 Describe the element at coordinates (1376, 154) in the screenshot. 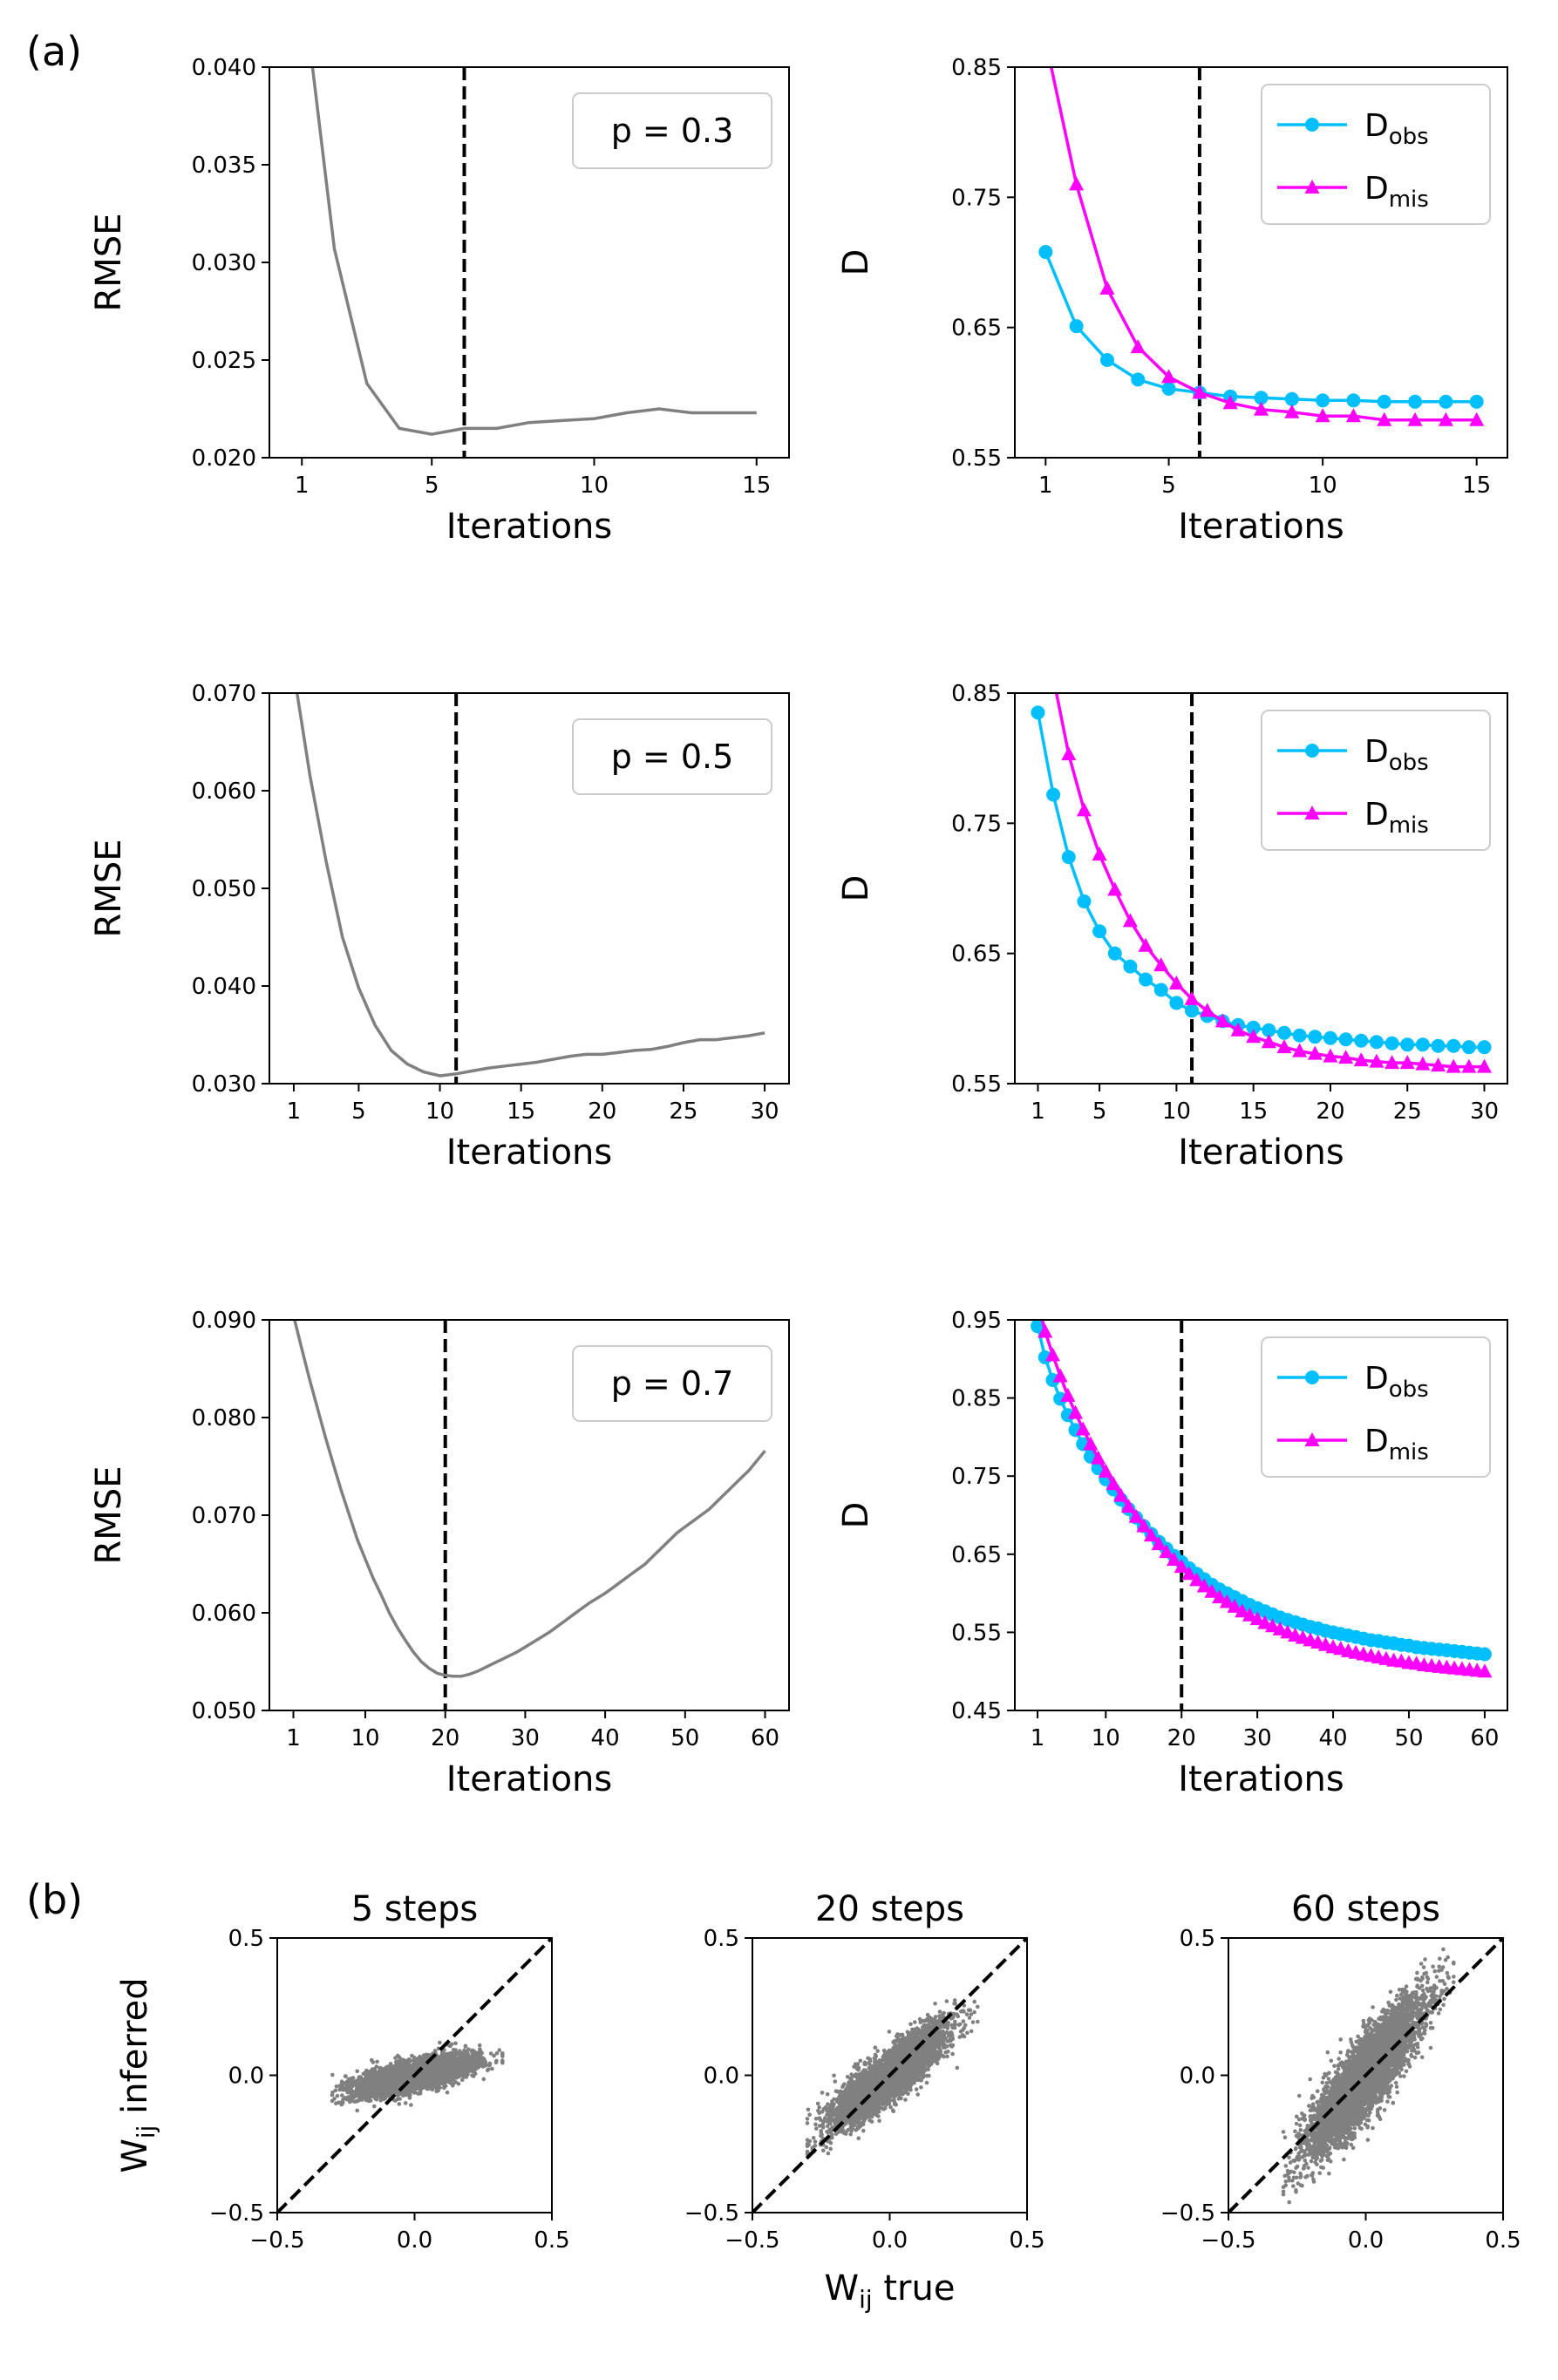

I see `legend-box` at that location.